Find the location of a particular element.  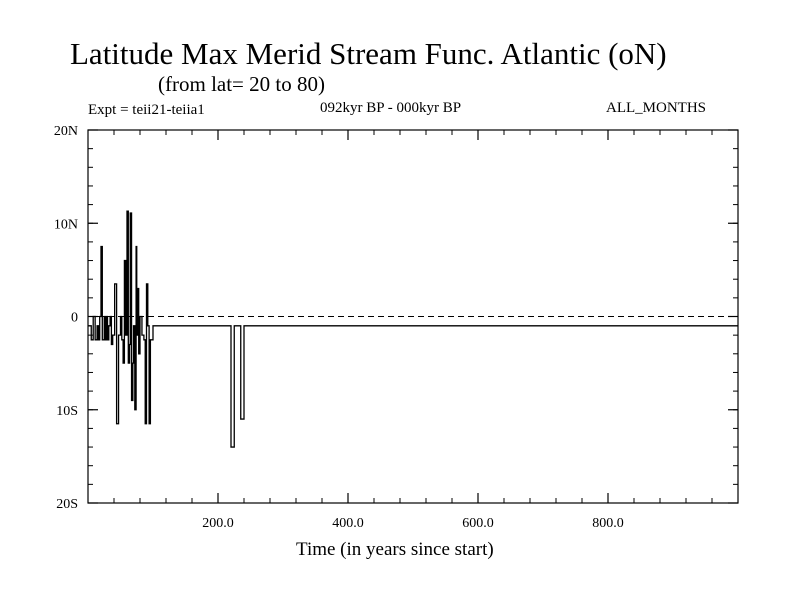

y-tick-label: 20N is located at coordinates (66, 131).